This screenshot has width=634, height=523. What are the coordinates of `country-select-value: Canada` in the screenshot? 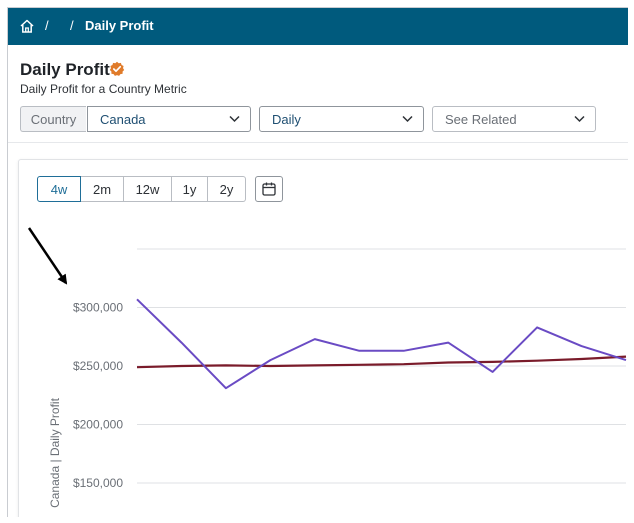 It's located at (123, 119).